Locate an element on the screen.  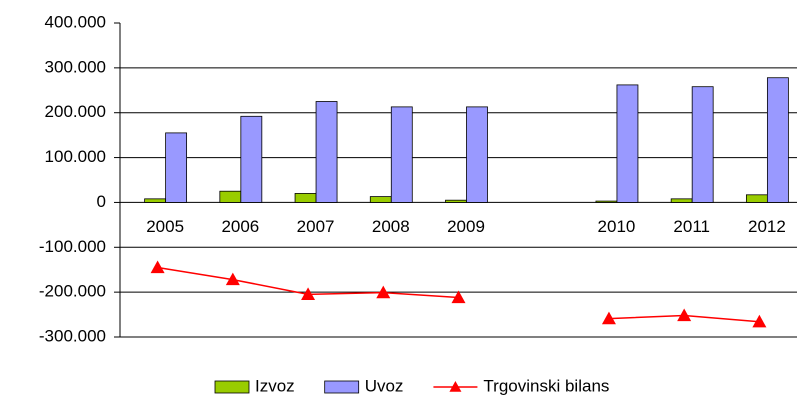
x-tick-label: 2010 is located at coordinates (617, 226).